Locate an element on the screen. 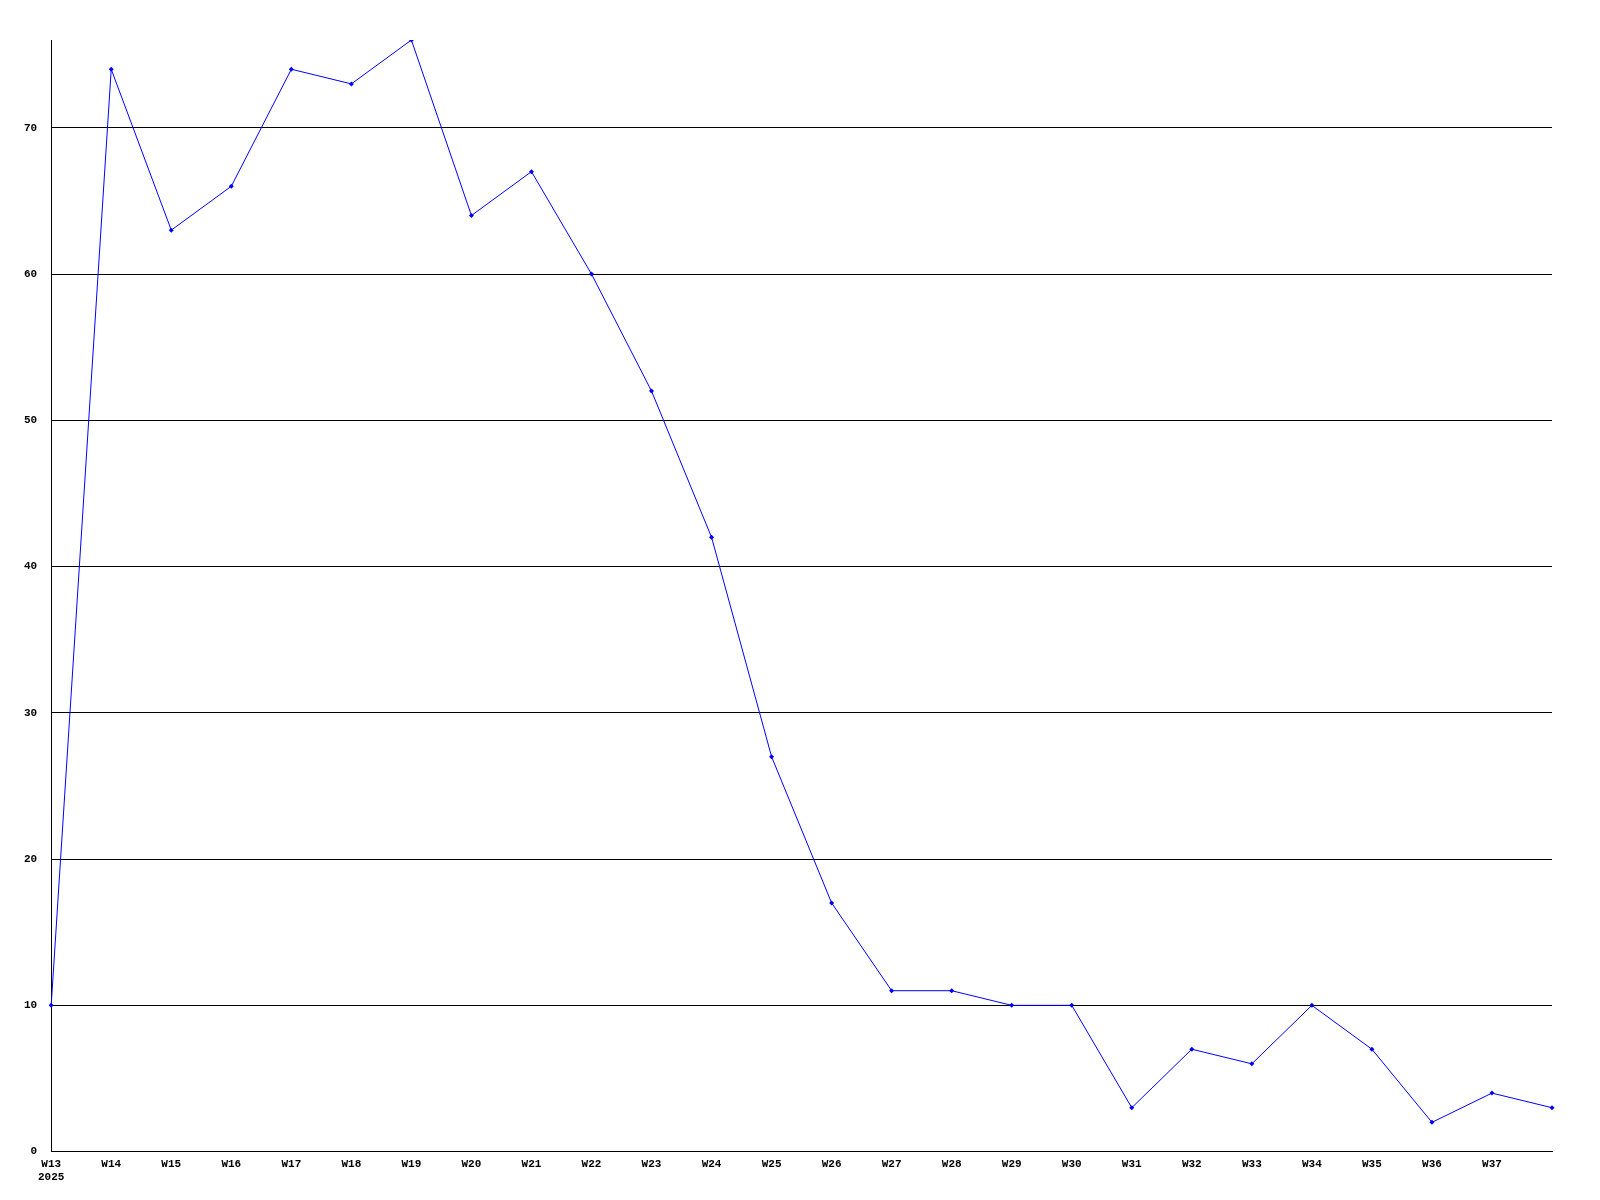 Image resolution: width=1600 pixels, height=1200 pixels. x-tick-label: W29 is located at coordinates (1011, 1163).